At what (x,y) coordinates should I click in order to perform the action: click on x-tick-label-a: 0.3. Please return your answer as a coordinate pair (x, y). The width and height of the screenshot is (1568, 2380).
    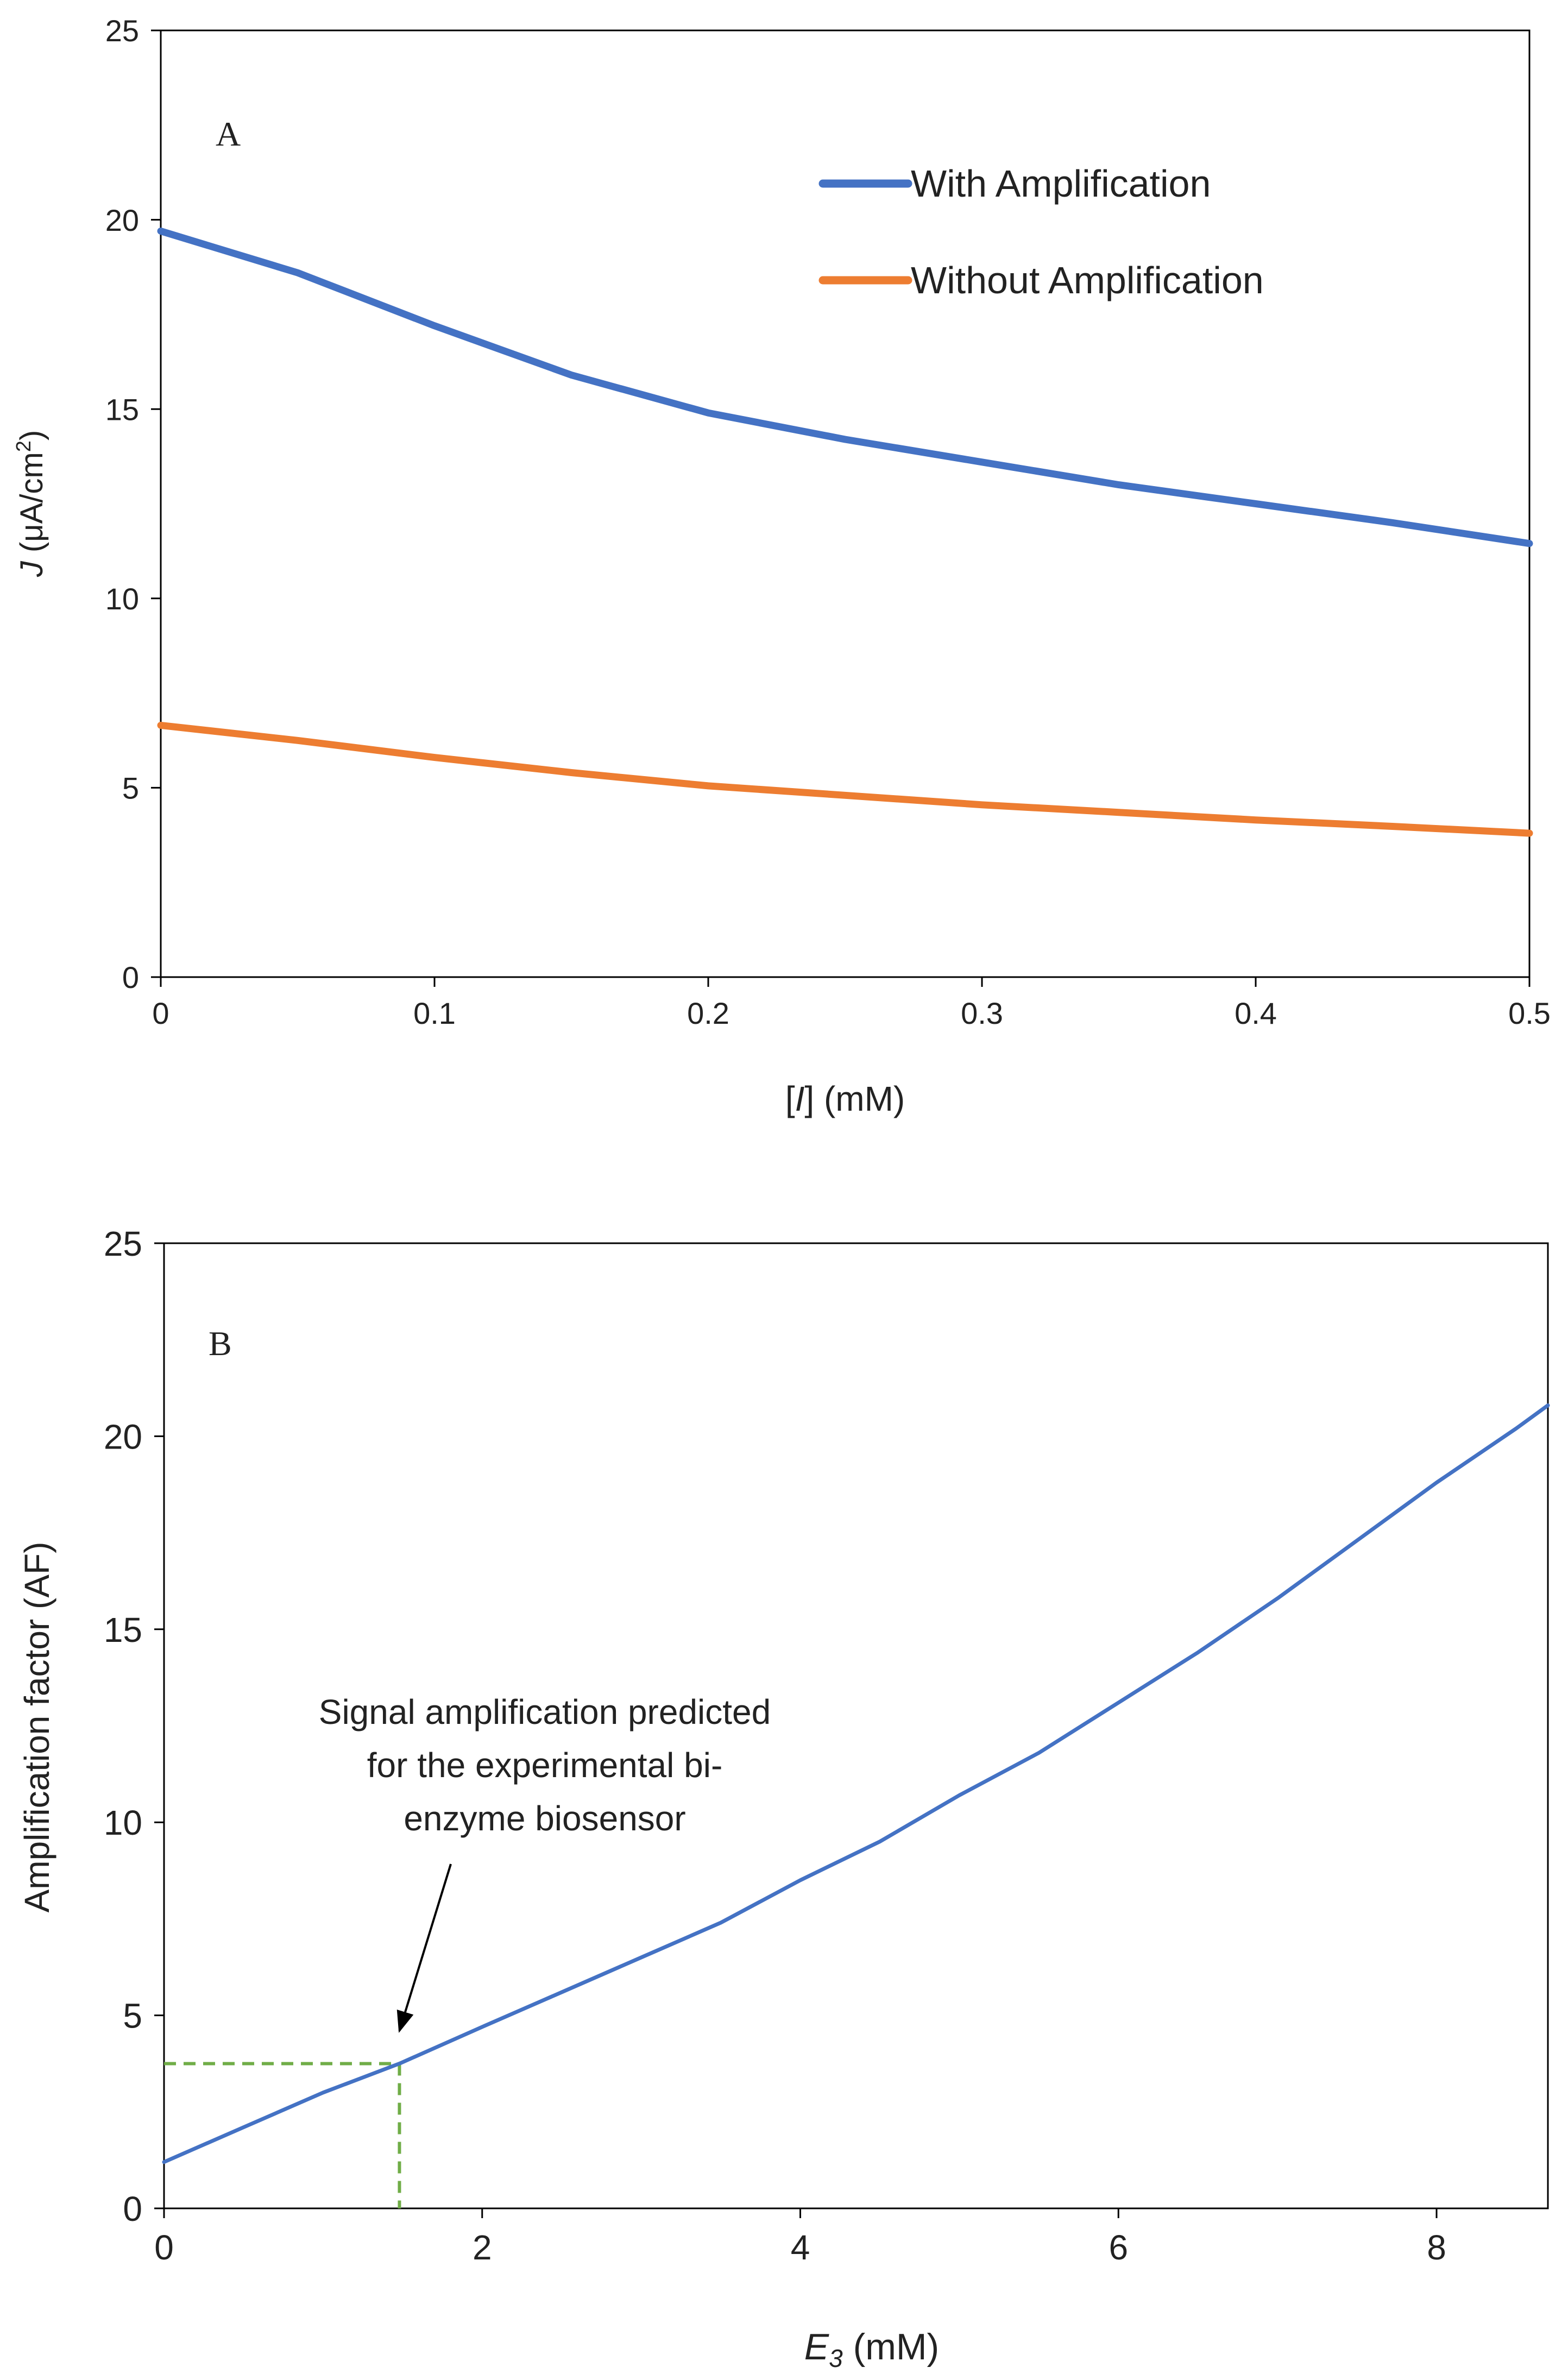
    Looking at the image, I should click on (982, 1013).